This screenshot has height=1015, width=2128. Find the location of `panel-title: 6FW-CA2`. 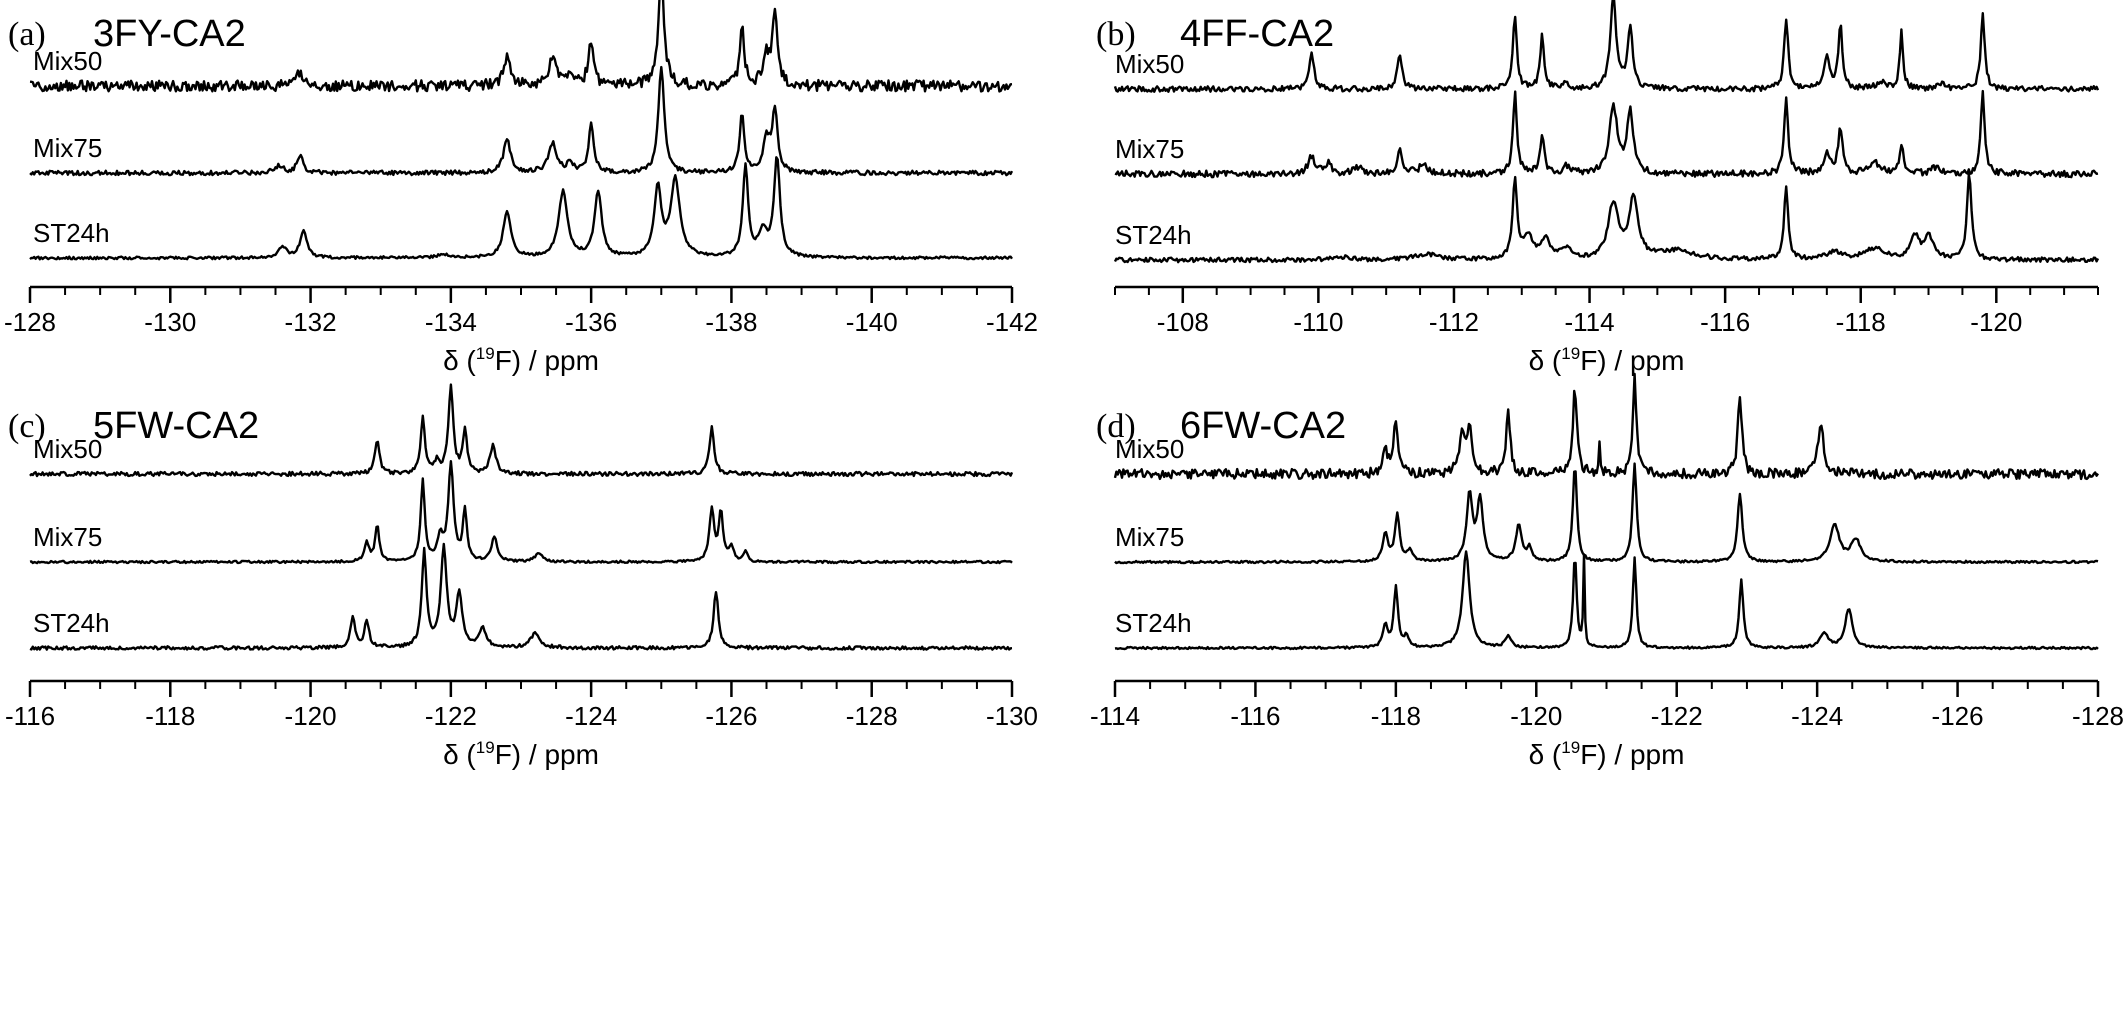

panel-title: 6FW-CA2 is located at coordinates (1263, 426).